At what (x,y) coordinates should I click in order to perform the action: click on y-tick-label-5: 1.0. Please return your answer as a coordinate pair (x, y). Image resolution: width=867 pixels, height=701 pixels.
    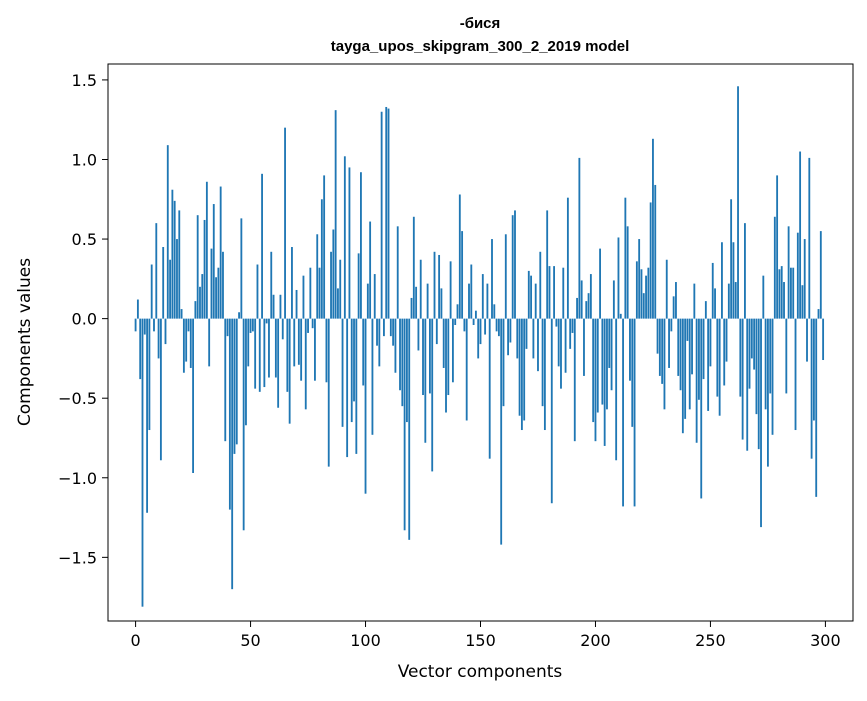
    Looking at the image, I should click on (84, 159).